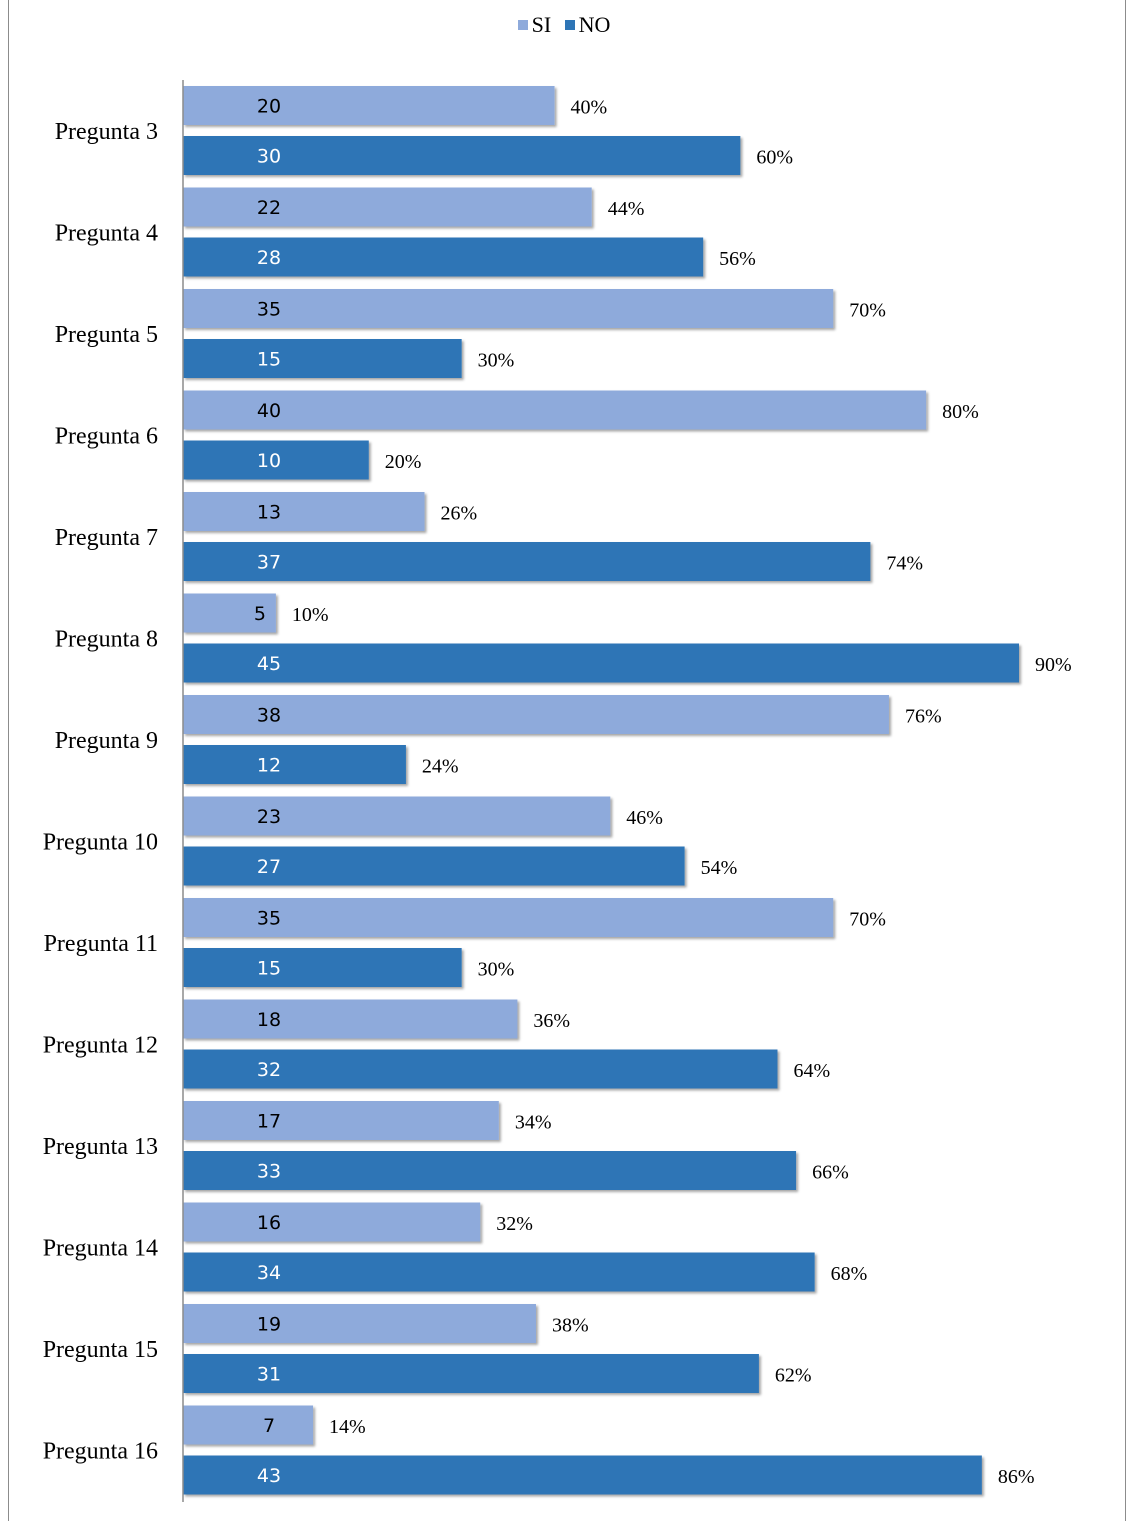 This screenshot has height=1521, width=1128. Describe the element at coordinates (269, 513) in the screenshot. I see `value-label: 13` at that location.